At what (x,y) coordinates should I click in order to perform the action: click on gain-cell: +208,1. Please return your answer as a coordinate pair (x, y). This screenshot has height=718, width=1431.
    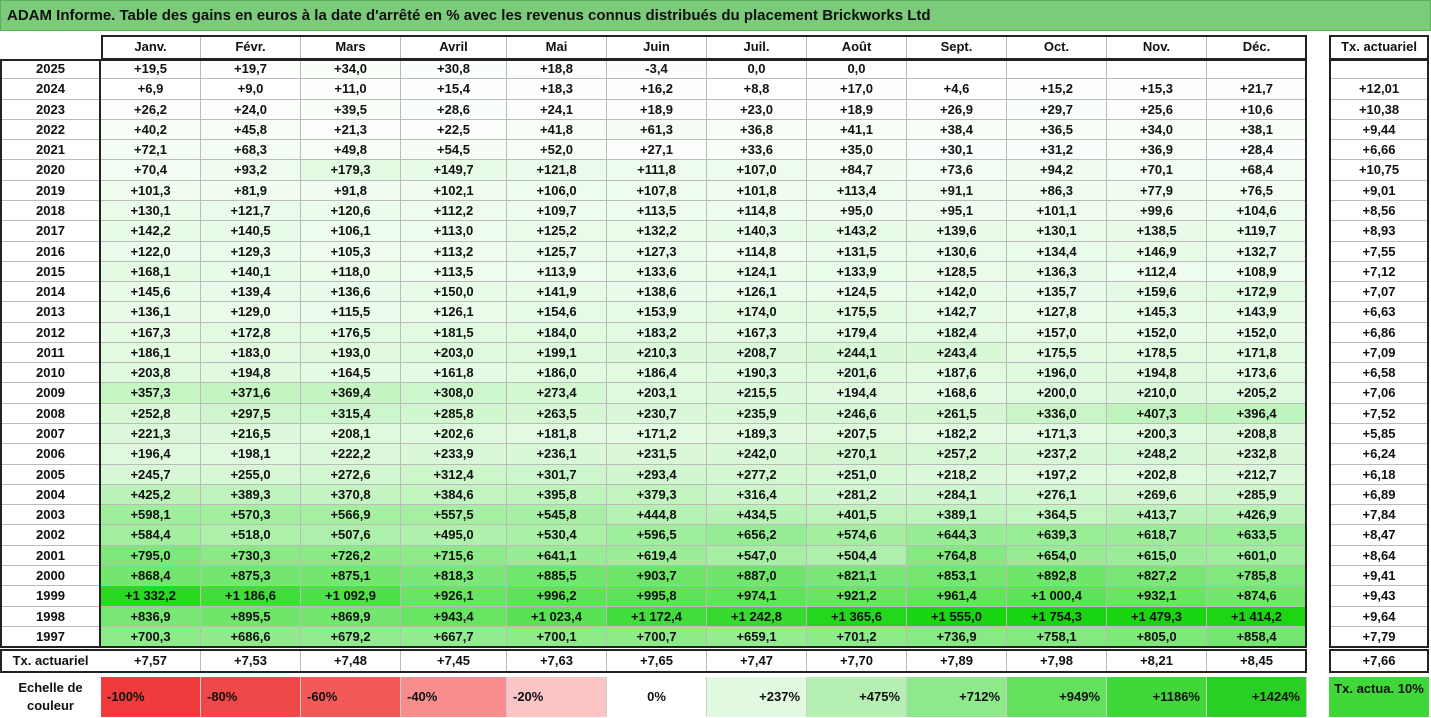
    Looking at the image, I should click on (351, 434).